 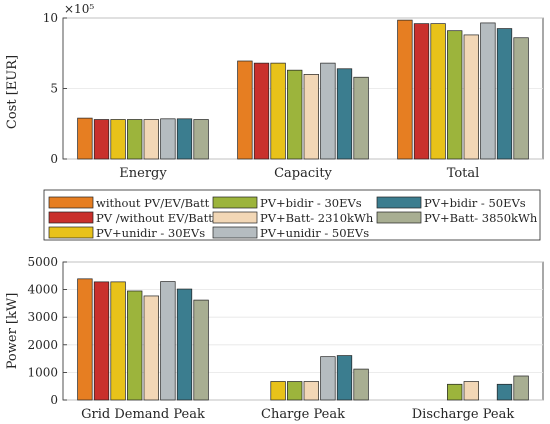 I want to click on cost-bar-total-pv-without-ev-batt, so click(x=421, y=91).